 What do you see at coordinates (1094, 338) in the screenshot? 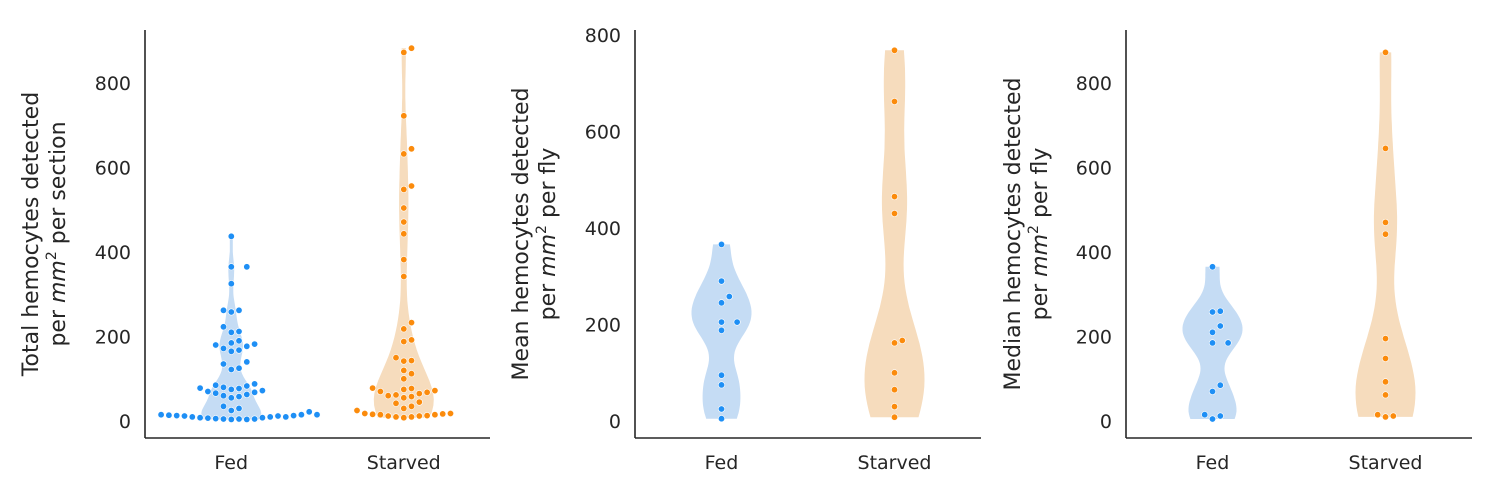
I see `y-tick-label: 200` at bounding box center [1094, 338].